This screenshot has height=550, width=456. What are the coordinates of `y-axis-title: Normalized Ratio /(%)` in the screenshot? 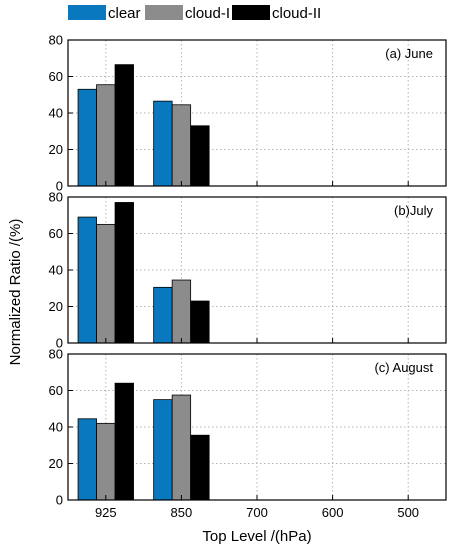 It's located at (15, 292).